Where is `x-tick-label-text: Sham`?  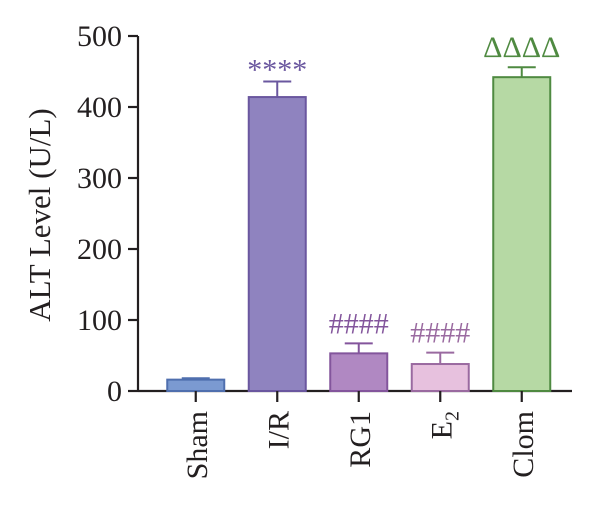
x-tick-label-text: Sham is located at coordinates (197, 445).